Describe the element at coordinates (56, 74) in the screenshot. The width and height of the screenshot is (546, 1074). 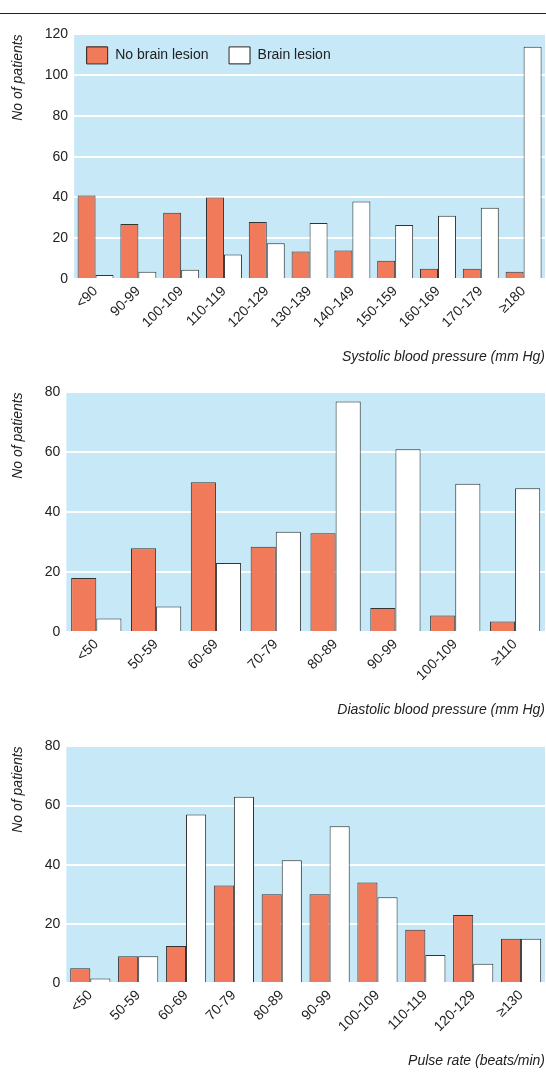
I see `y-tick-label: 100` at that location.